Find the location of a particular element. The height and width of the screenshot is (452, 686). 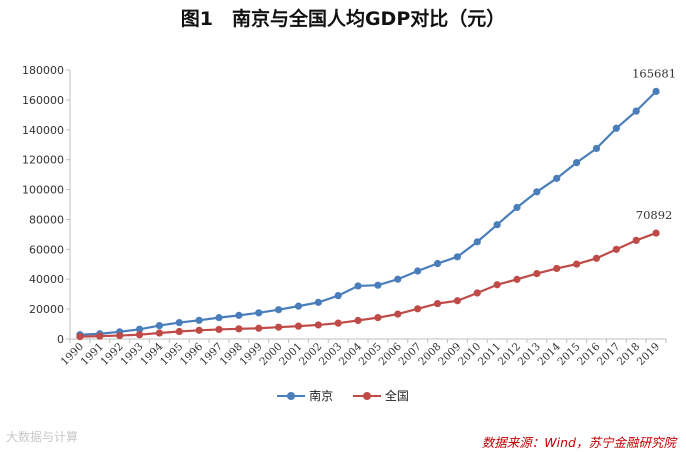

data-point-0-2014 is located at coordinates (557, 178).